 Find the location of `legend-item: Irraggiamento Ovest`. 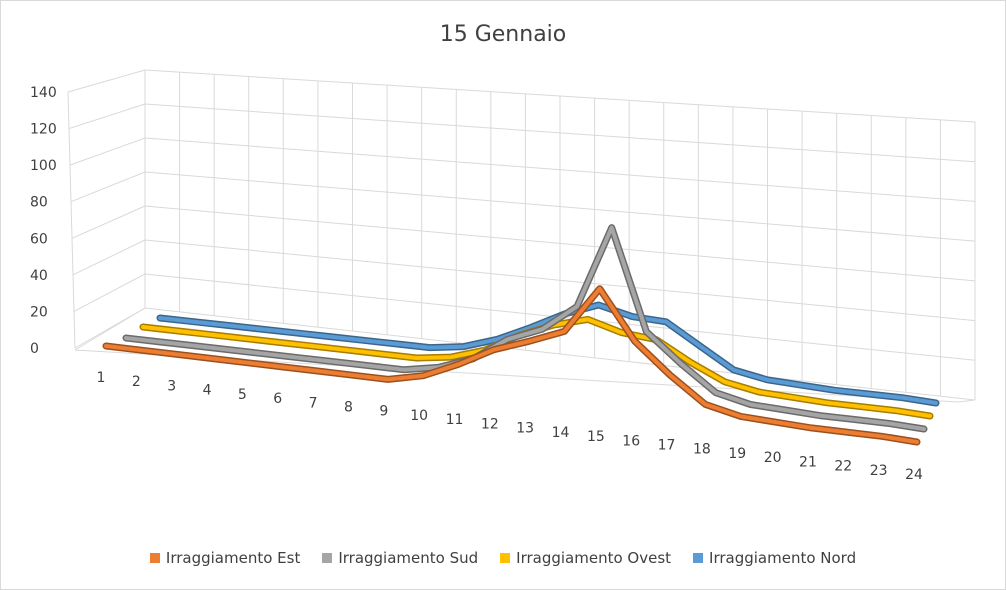

legend-item: Irraggiamento Ovest is located at coordinates (585, 558).